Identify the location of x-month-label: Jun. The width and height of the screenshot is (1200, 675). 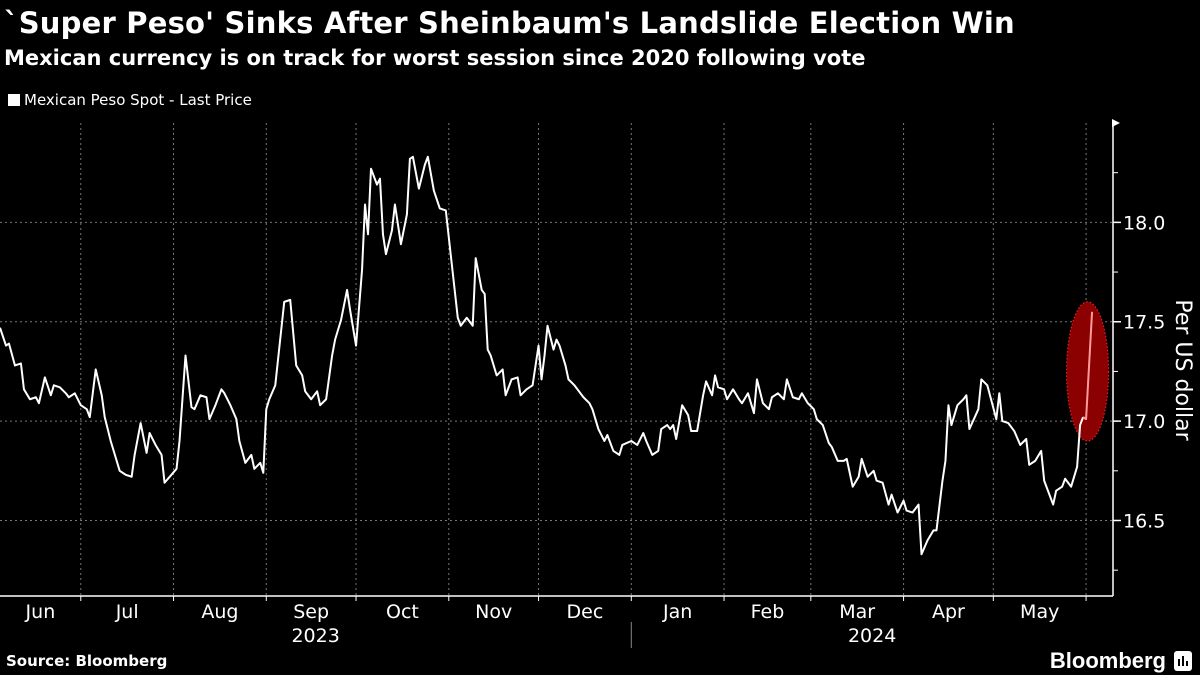
(40, 612).